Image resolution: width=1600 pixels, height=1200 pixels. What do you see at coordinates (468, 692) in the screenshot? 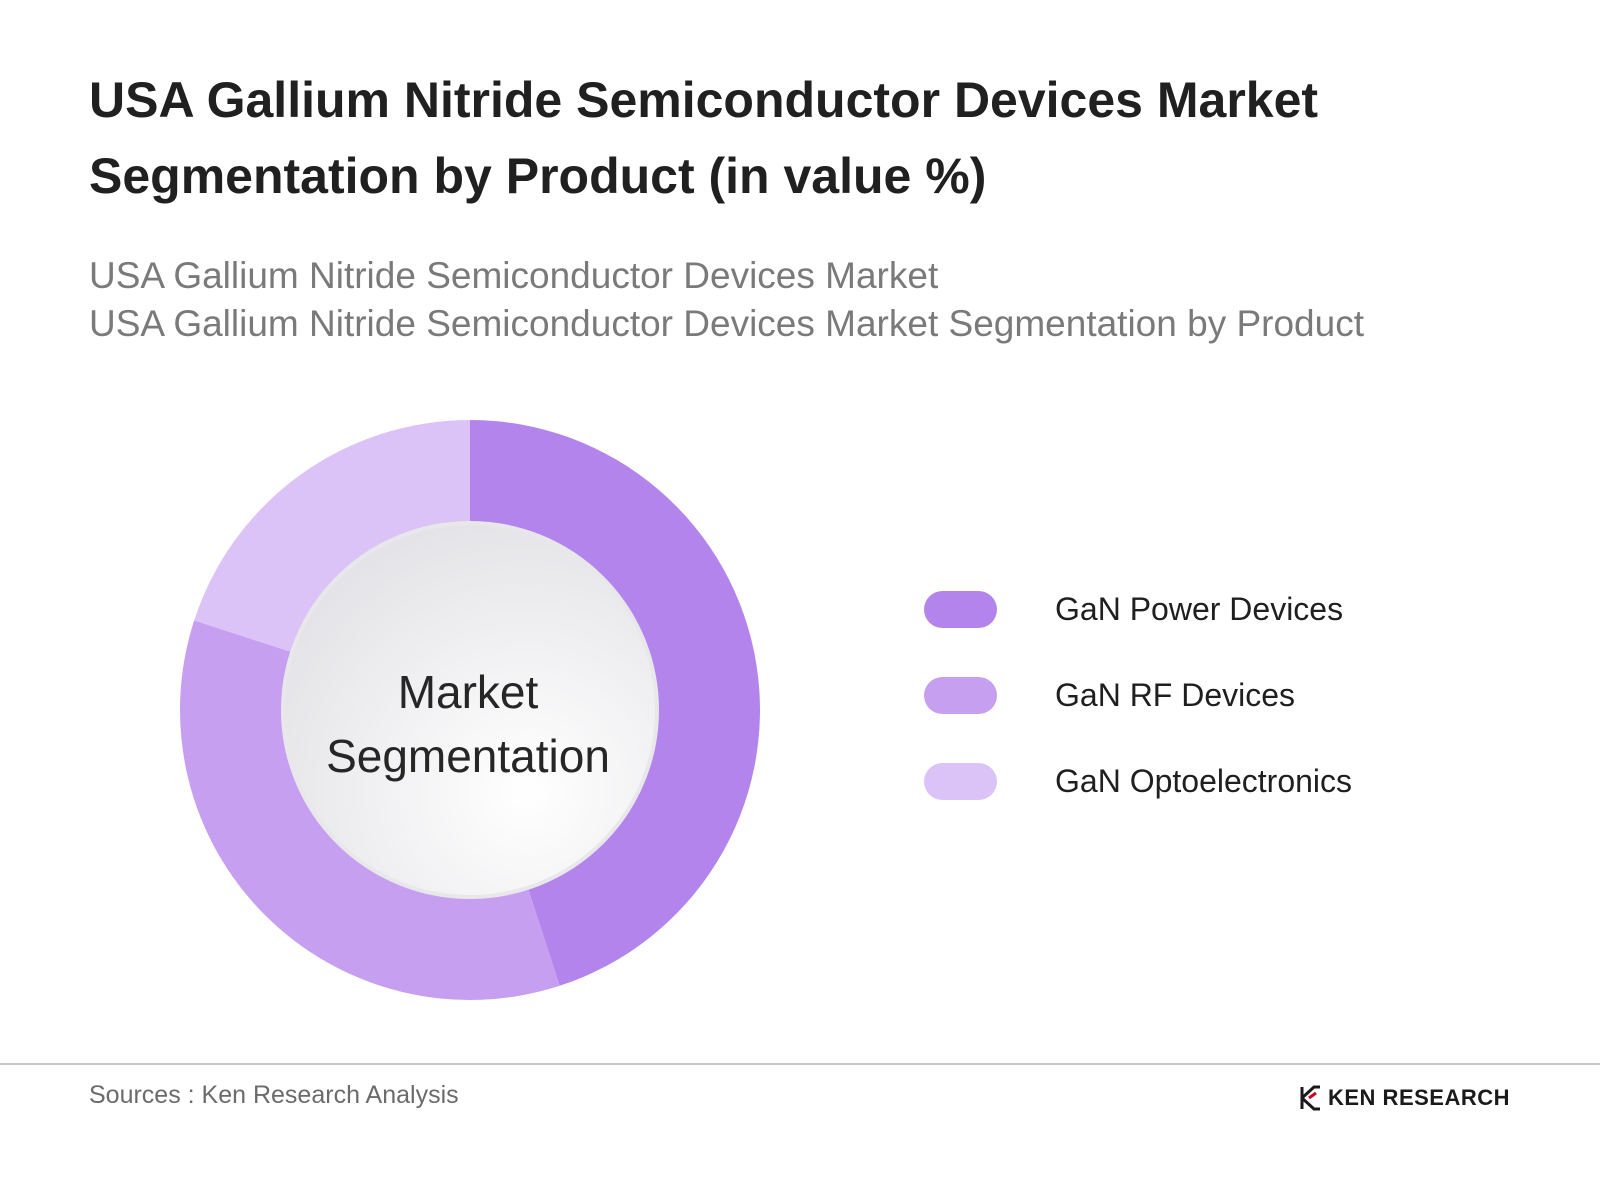
I see `center-label-line-1: Market` at bounding box center [468, 692].